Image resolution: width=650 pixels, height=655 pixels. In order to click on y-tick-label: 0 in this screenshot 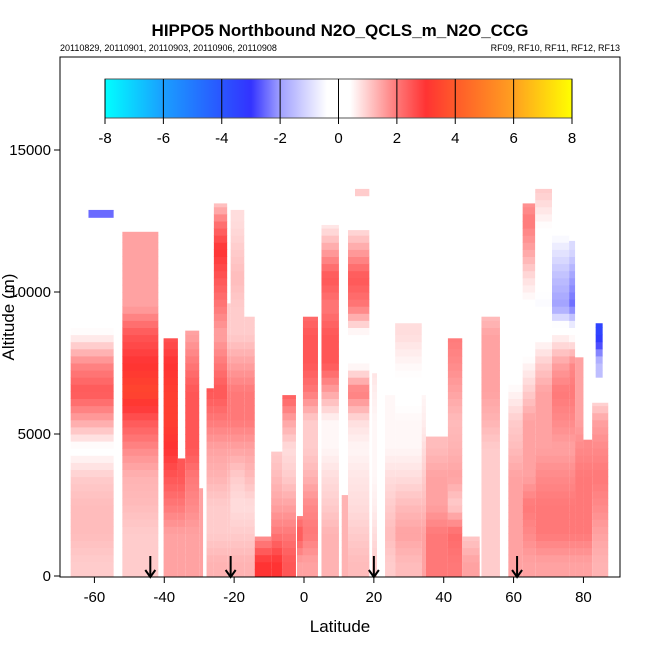, I will do `click(47, 576)`.